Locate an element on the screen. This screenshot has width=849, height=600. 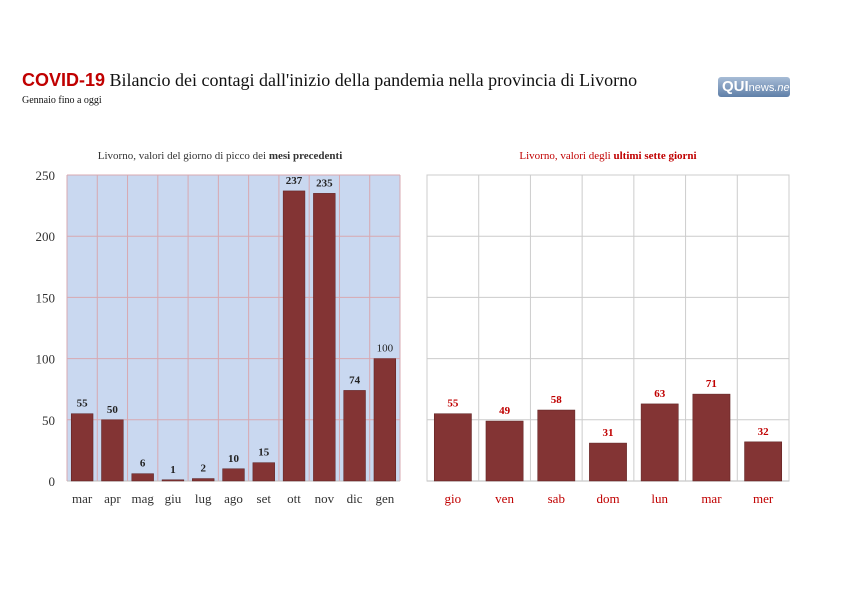
x-tick-label: mag is located at coordinates (142, 498).